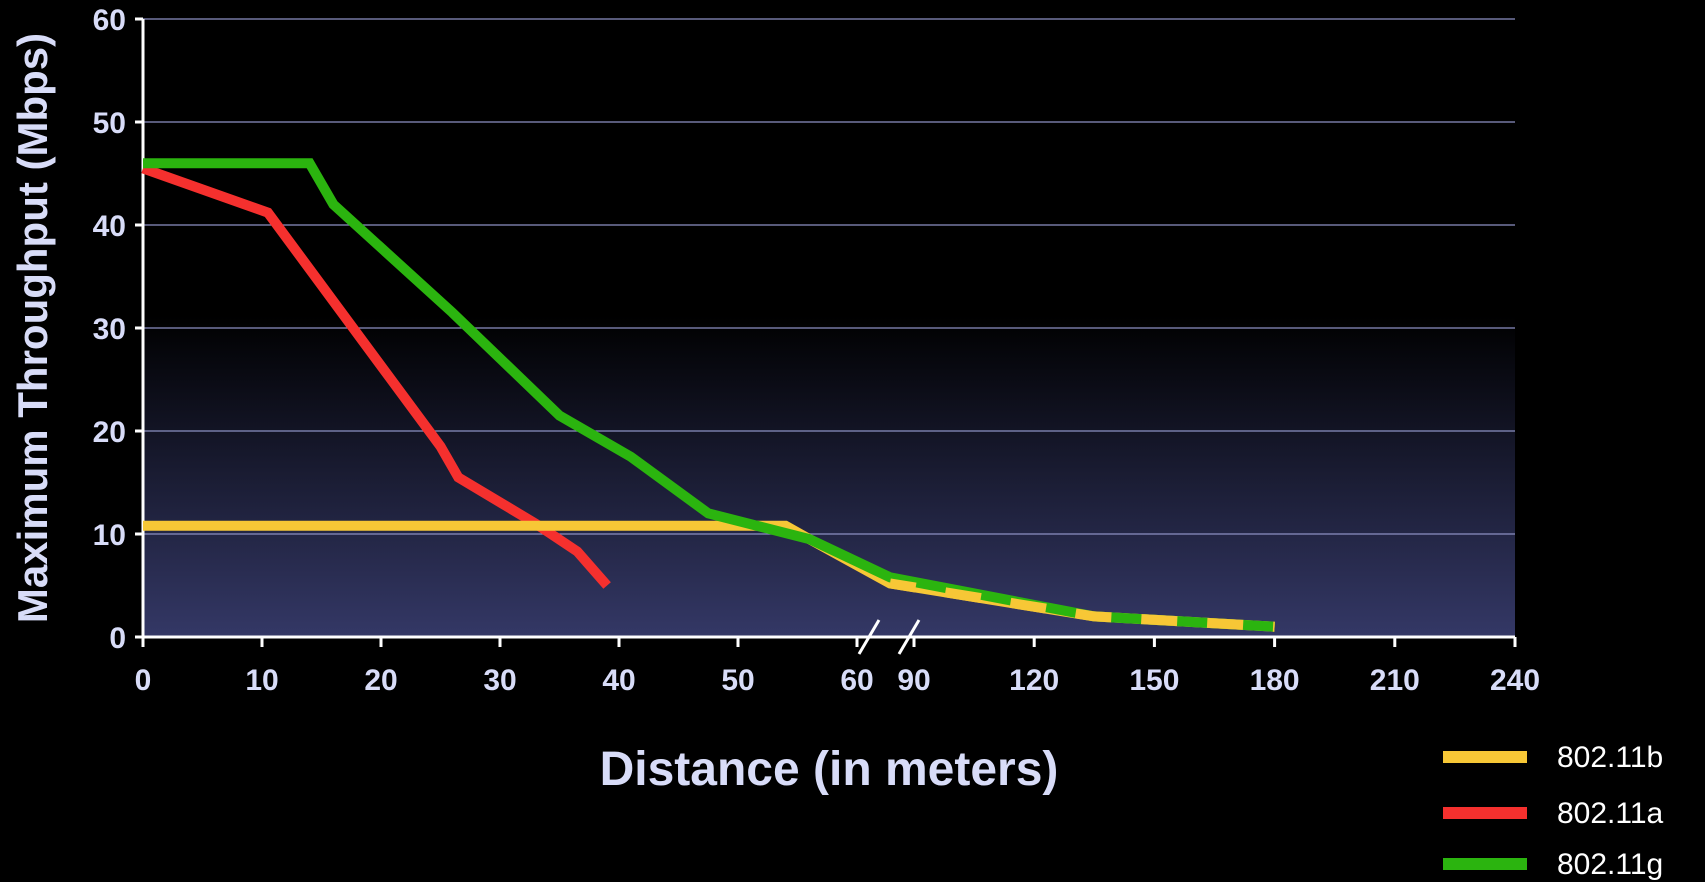 This screenshot has height=882, width=1705. What do you see at coordinates (261, 680) in the screenshot?
I see `x-tick-label: 10` at bounding box center [261, 680].